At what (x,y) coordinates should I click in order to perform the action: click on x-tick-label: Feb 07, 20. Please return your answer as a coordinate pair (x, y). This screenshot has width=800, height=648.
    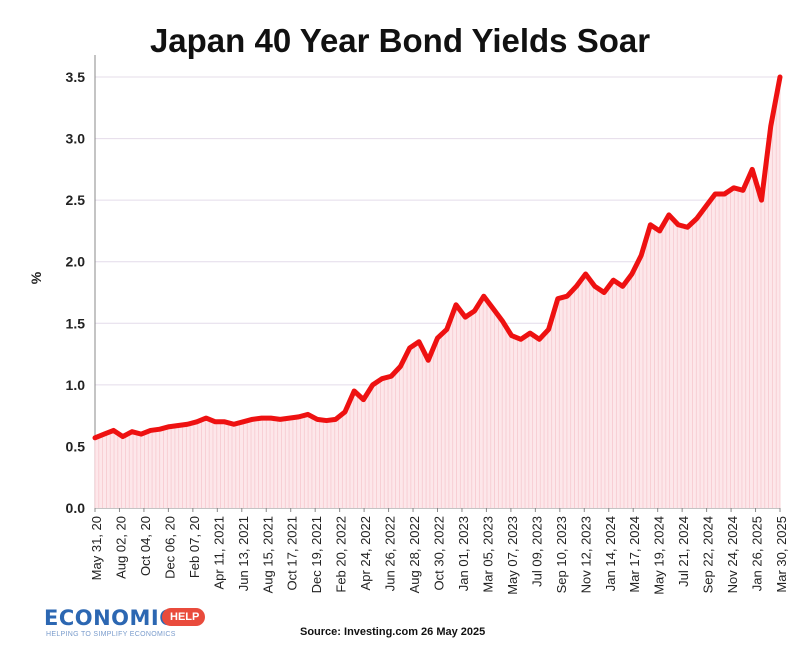
    Looking at the image, I should click on (194, 547).